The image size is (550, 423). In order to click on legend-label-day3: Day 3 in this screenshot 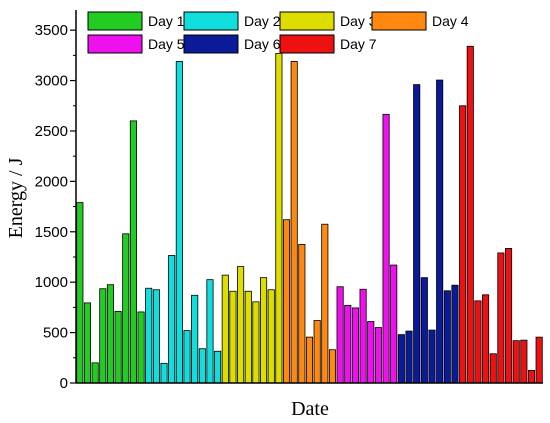, I will do `click(358, 21)`.